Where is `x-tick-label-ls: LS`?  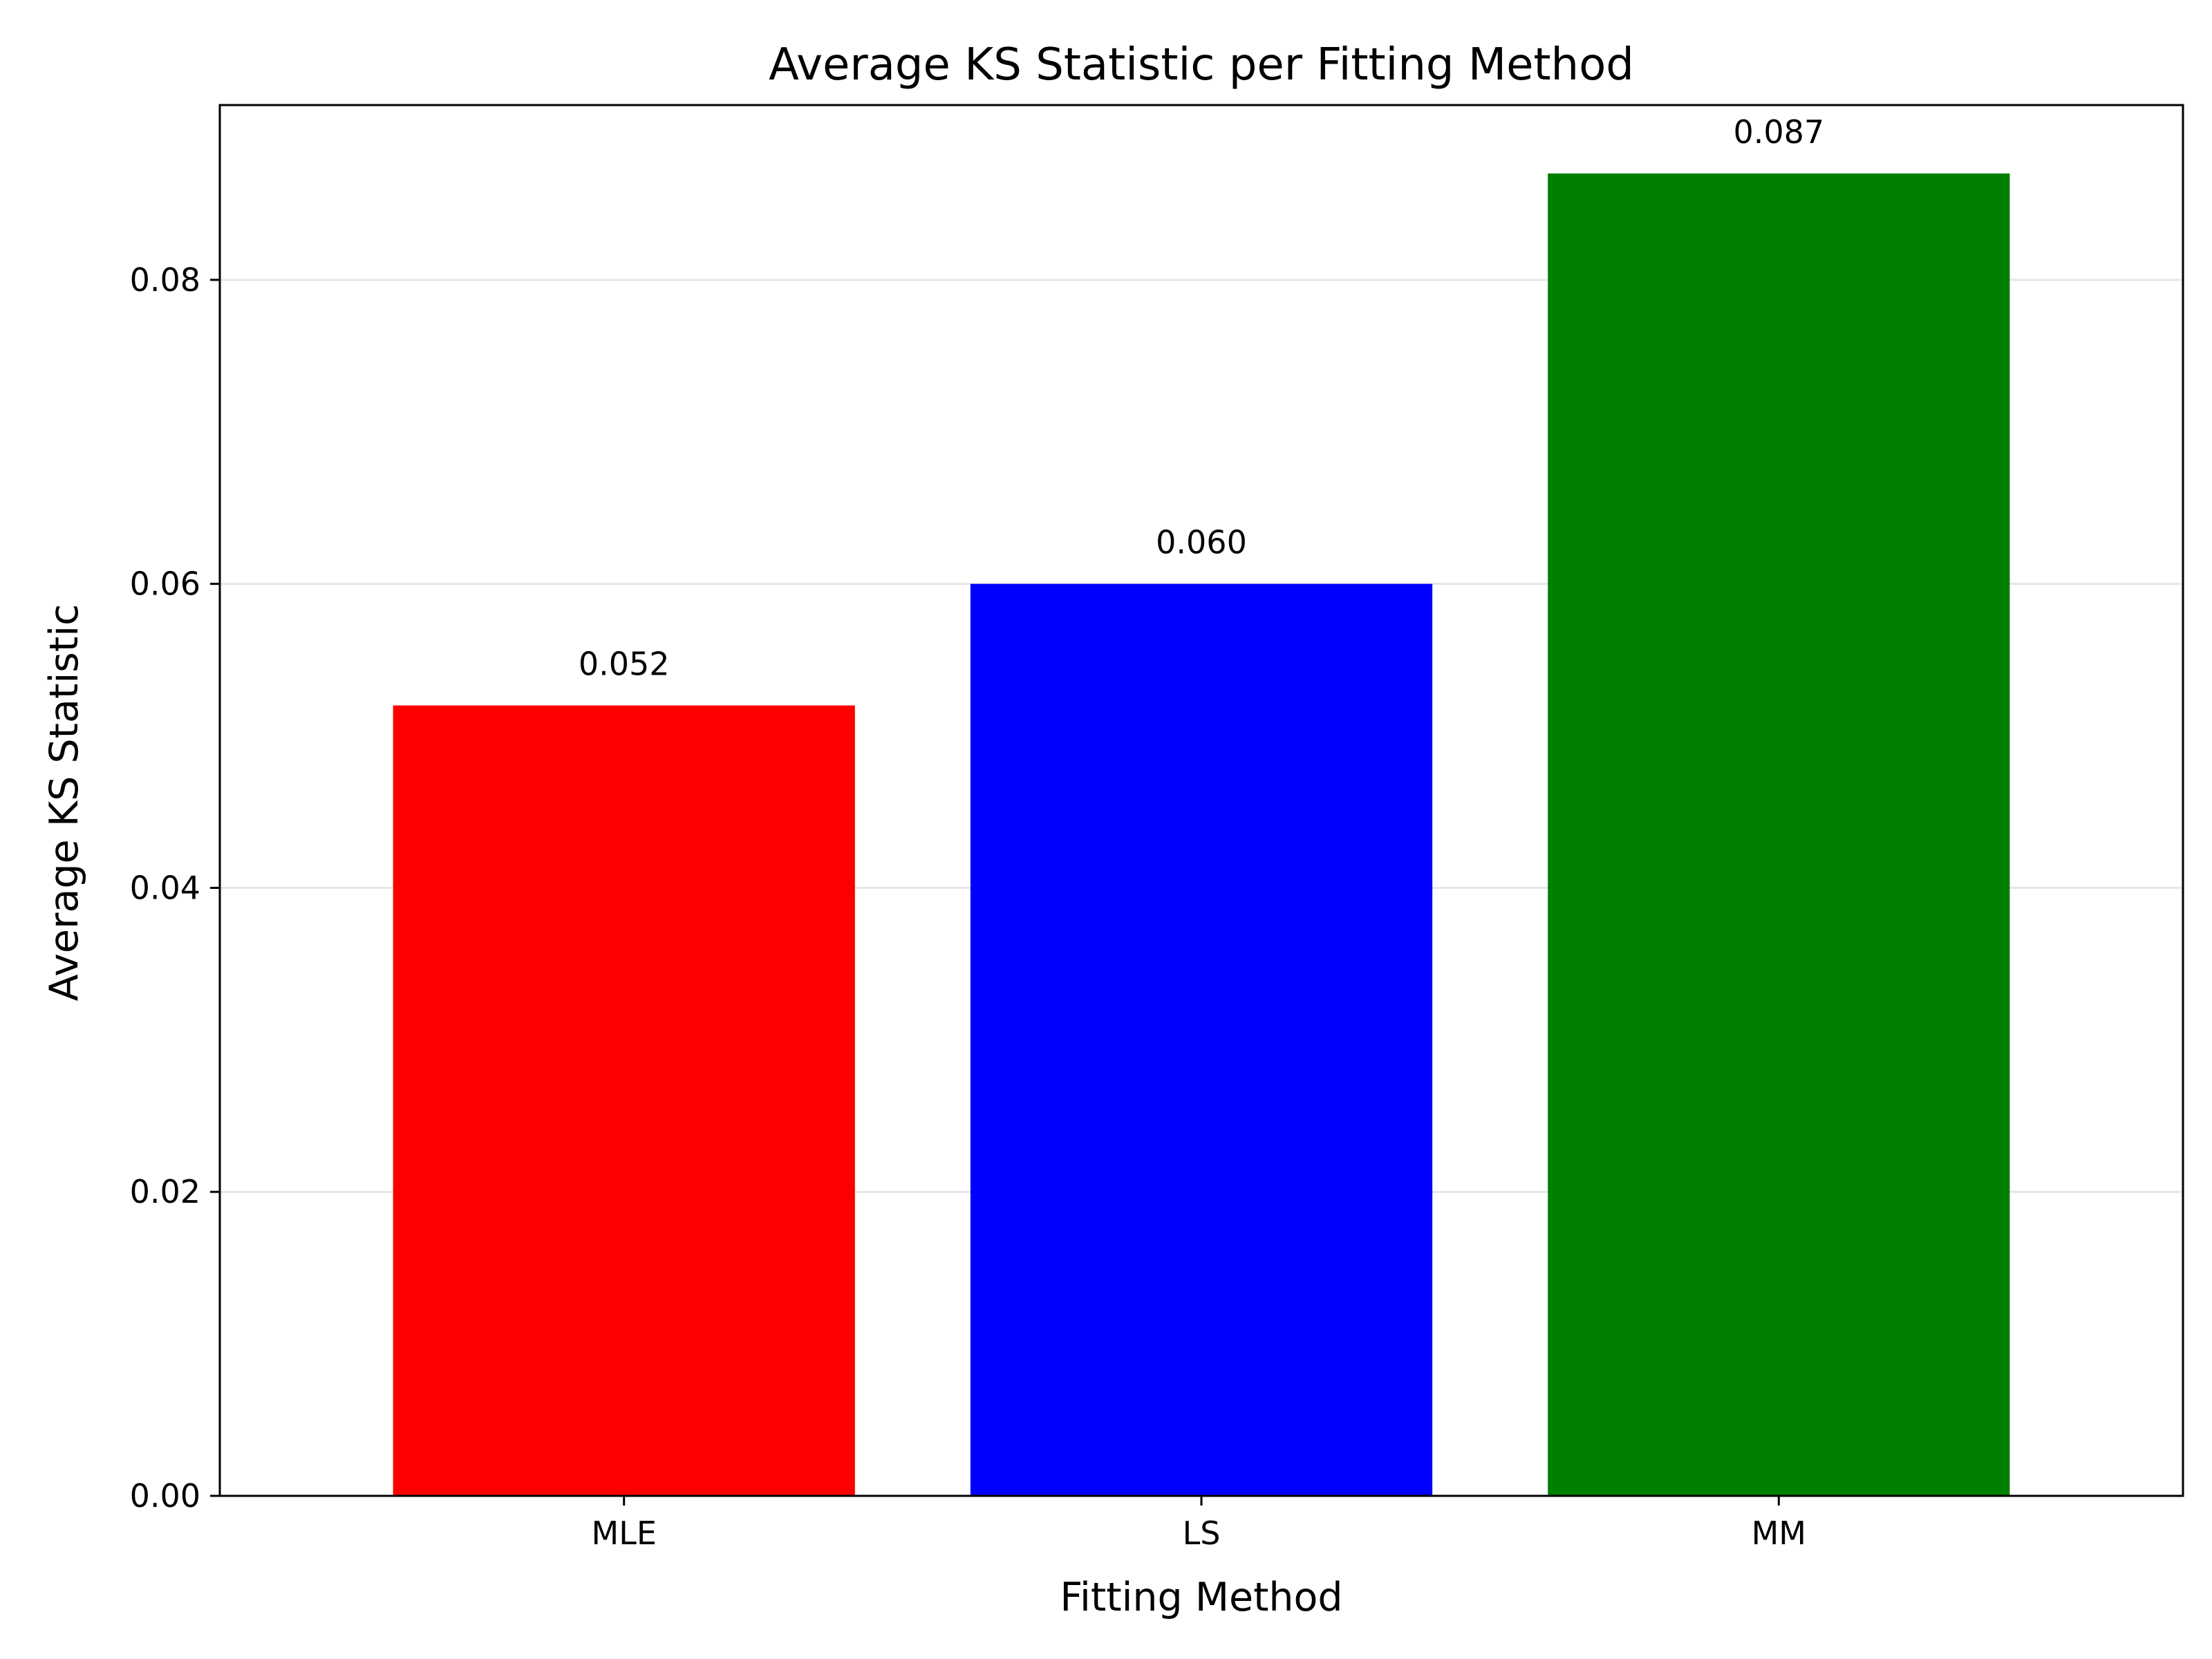
x-tick-label-ls: LS is located at coordinates (1202, 1534).